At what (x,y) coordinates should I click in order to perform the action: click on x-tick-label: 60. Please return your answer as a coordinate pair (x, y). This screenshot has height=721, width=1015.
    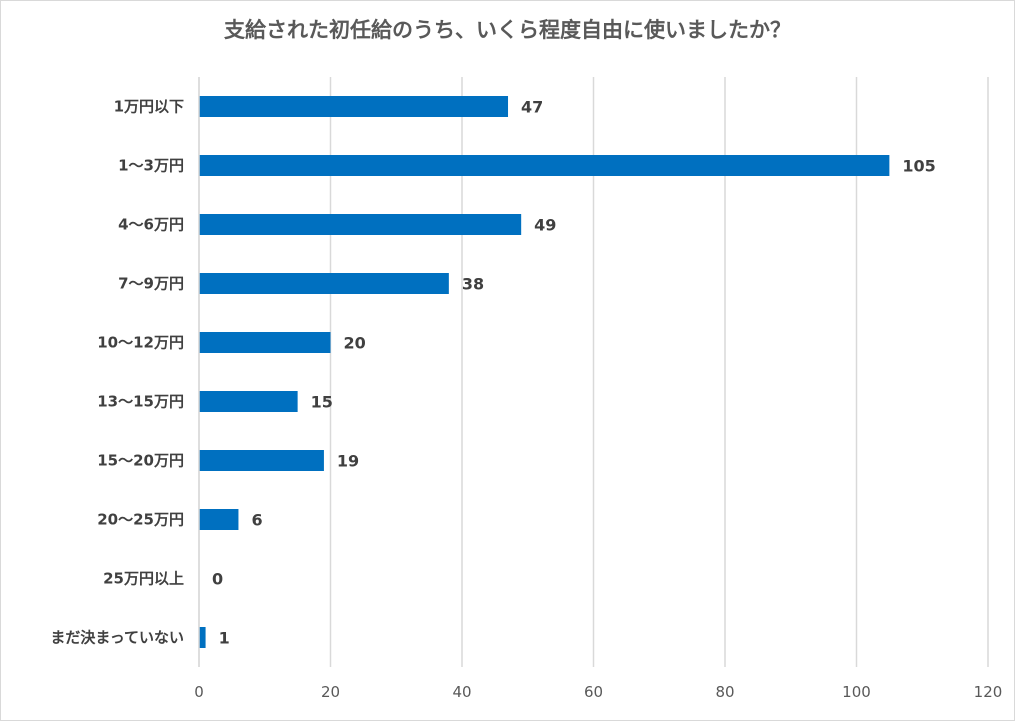
    Looking at the image, I should click on (593, 692).